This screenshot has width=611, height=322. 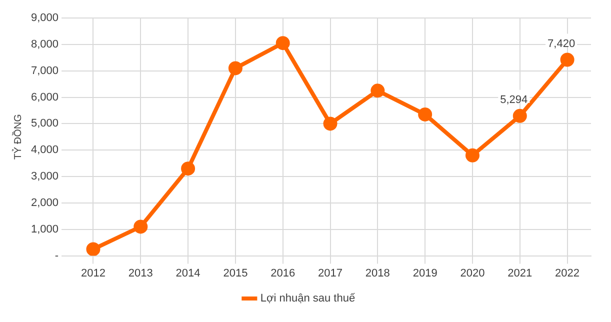 What do you see at coordinates (44, 124) in the screenshot?
I see `y-tick-label: 5,000` at bounding box center [44, 124].